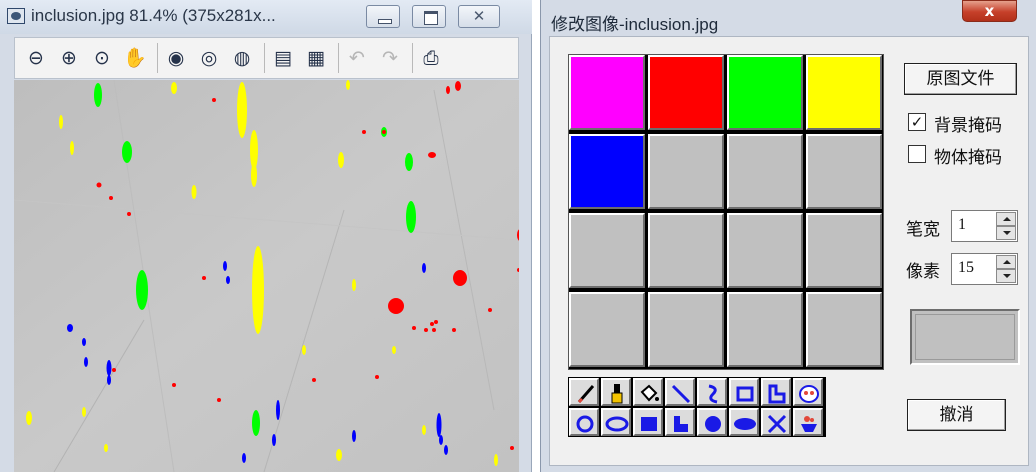 This screenshot has width=1036, height=472. Describe the element at coordinates (776, 392) in the screenshot. I see `polygon-tool` at that location.